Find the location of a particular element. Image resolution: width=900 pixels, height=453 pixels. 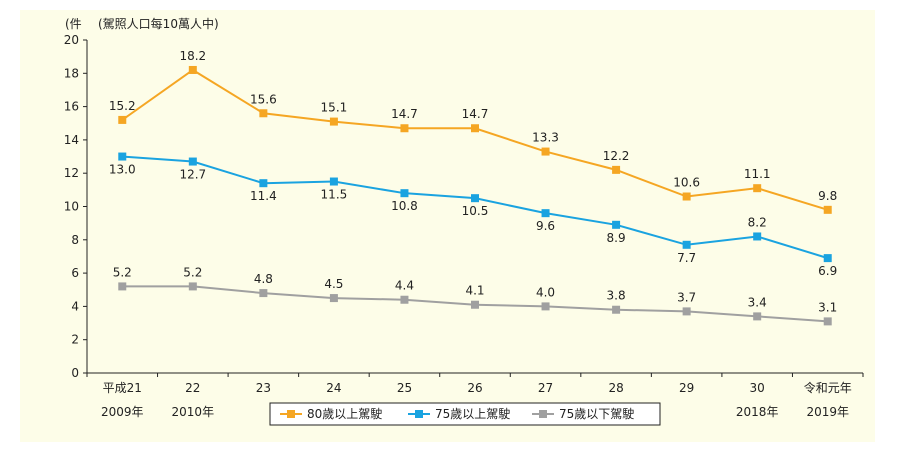

y-tick-label: 12 is located at coordinates (71, 173).